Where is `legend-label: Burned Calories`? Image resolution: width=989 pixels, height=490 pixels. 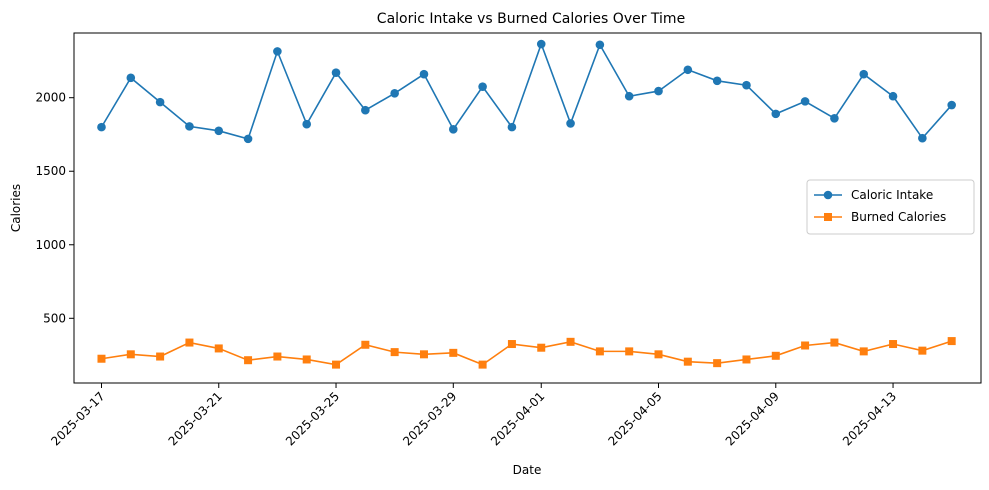 legend-label: Burned Calories is located at coordinates (898, 217).